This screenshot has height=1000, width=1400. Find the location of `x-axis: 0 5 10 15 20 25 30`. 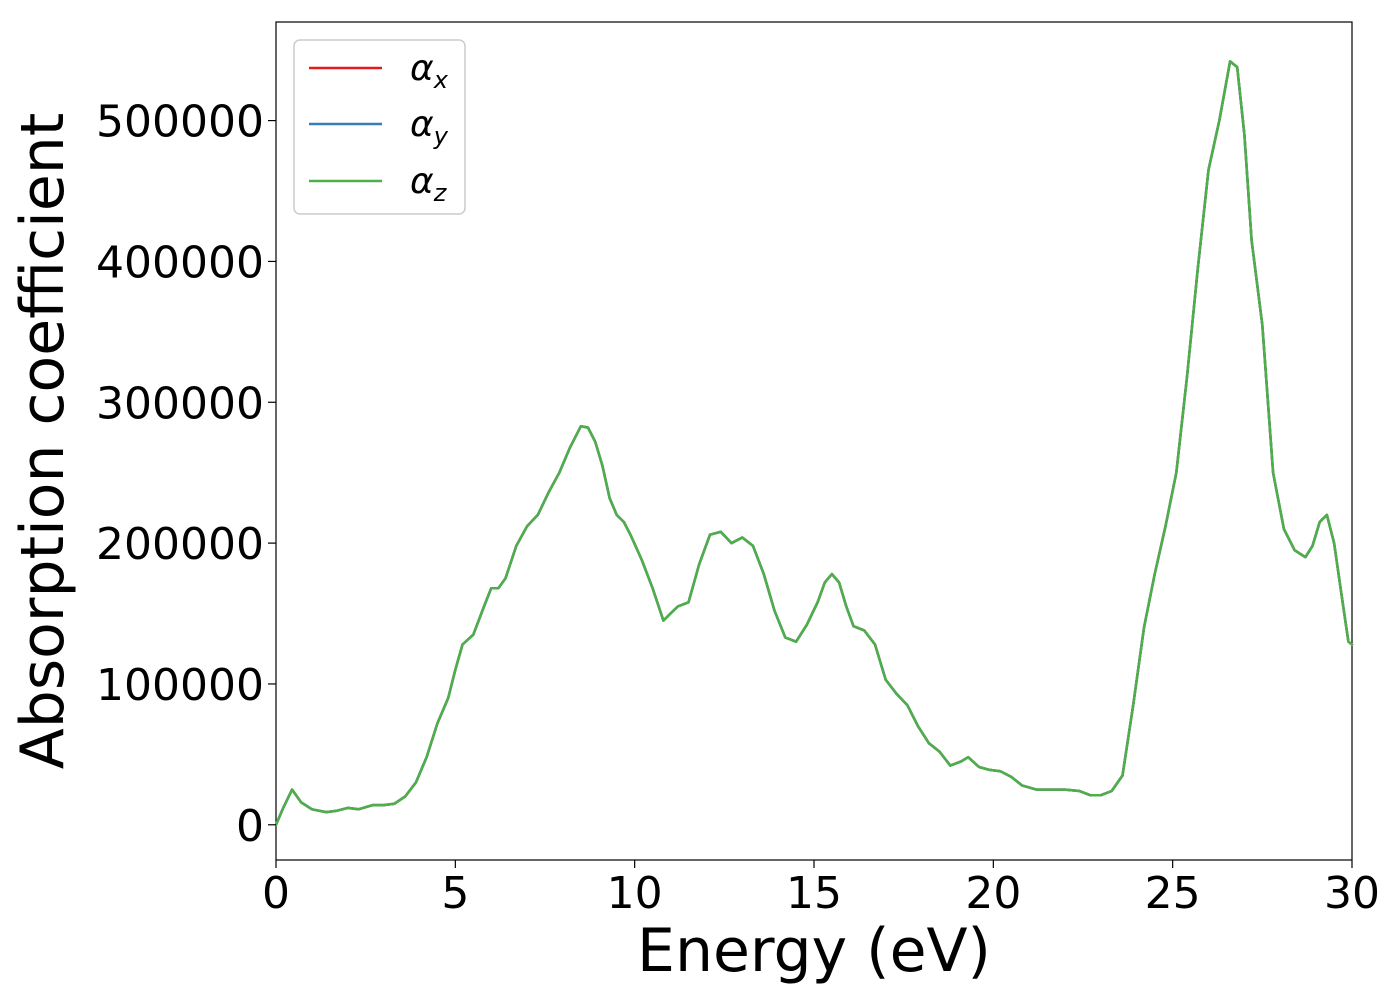

x-axis: 0 5 10 15 20 25 30 is located at coordinates (821, 889).